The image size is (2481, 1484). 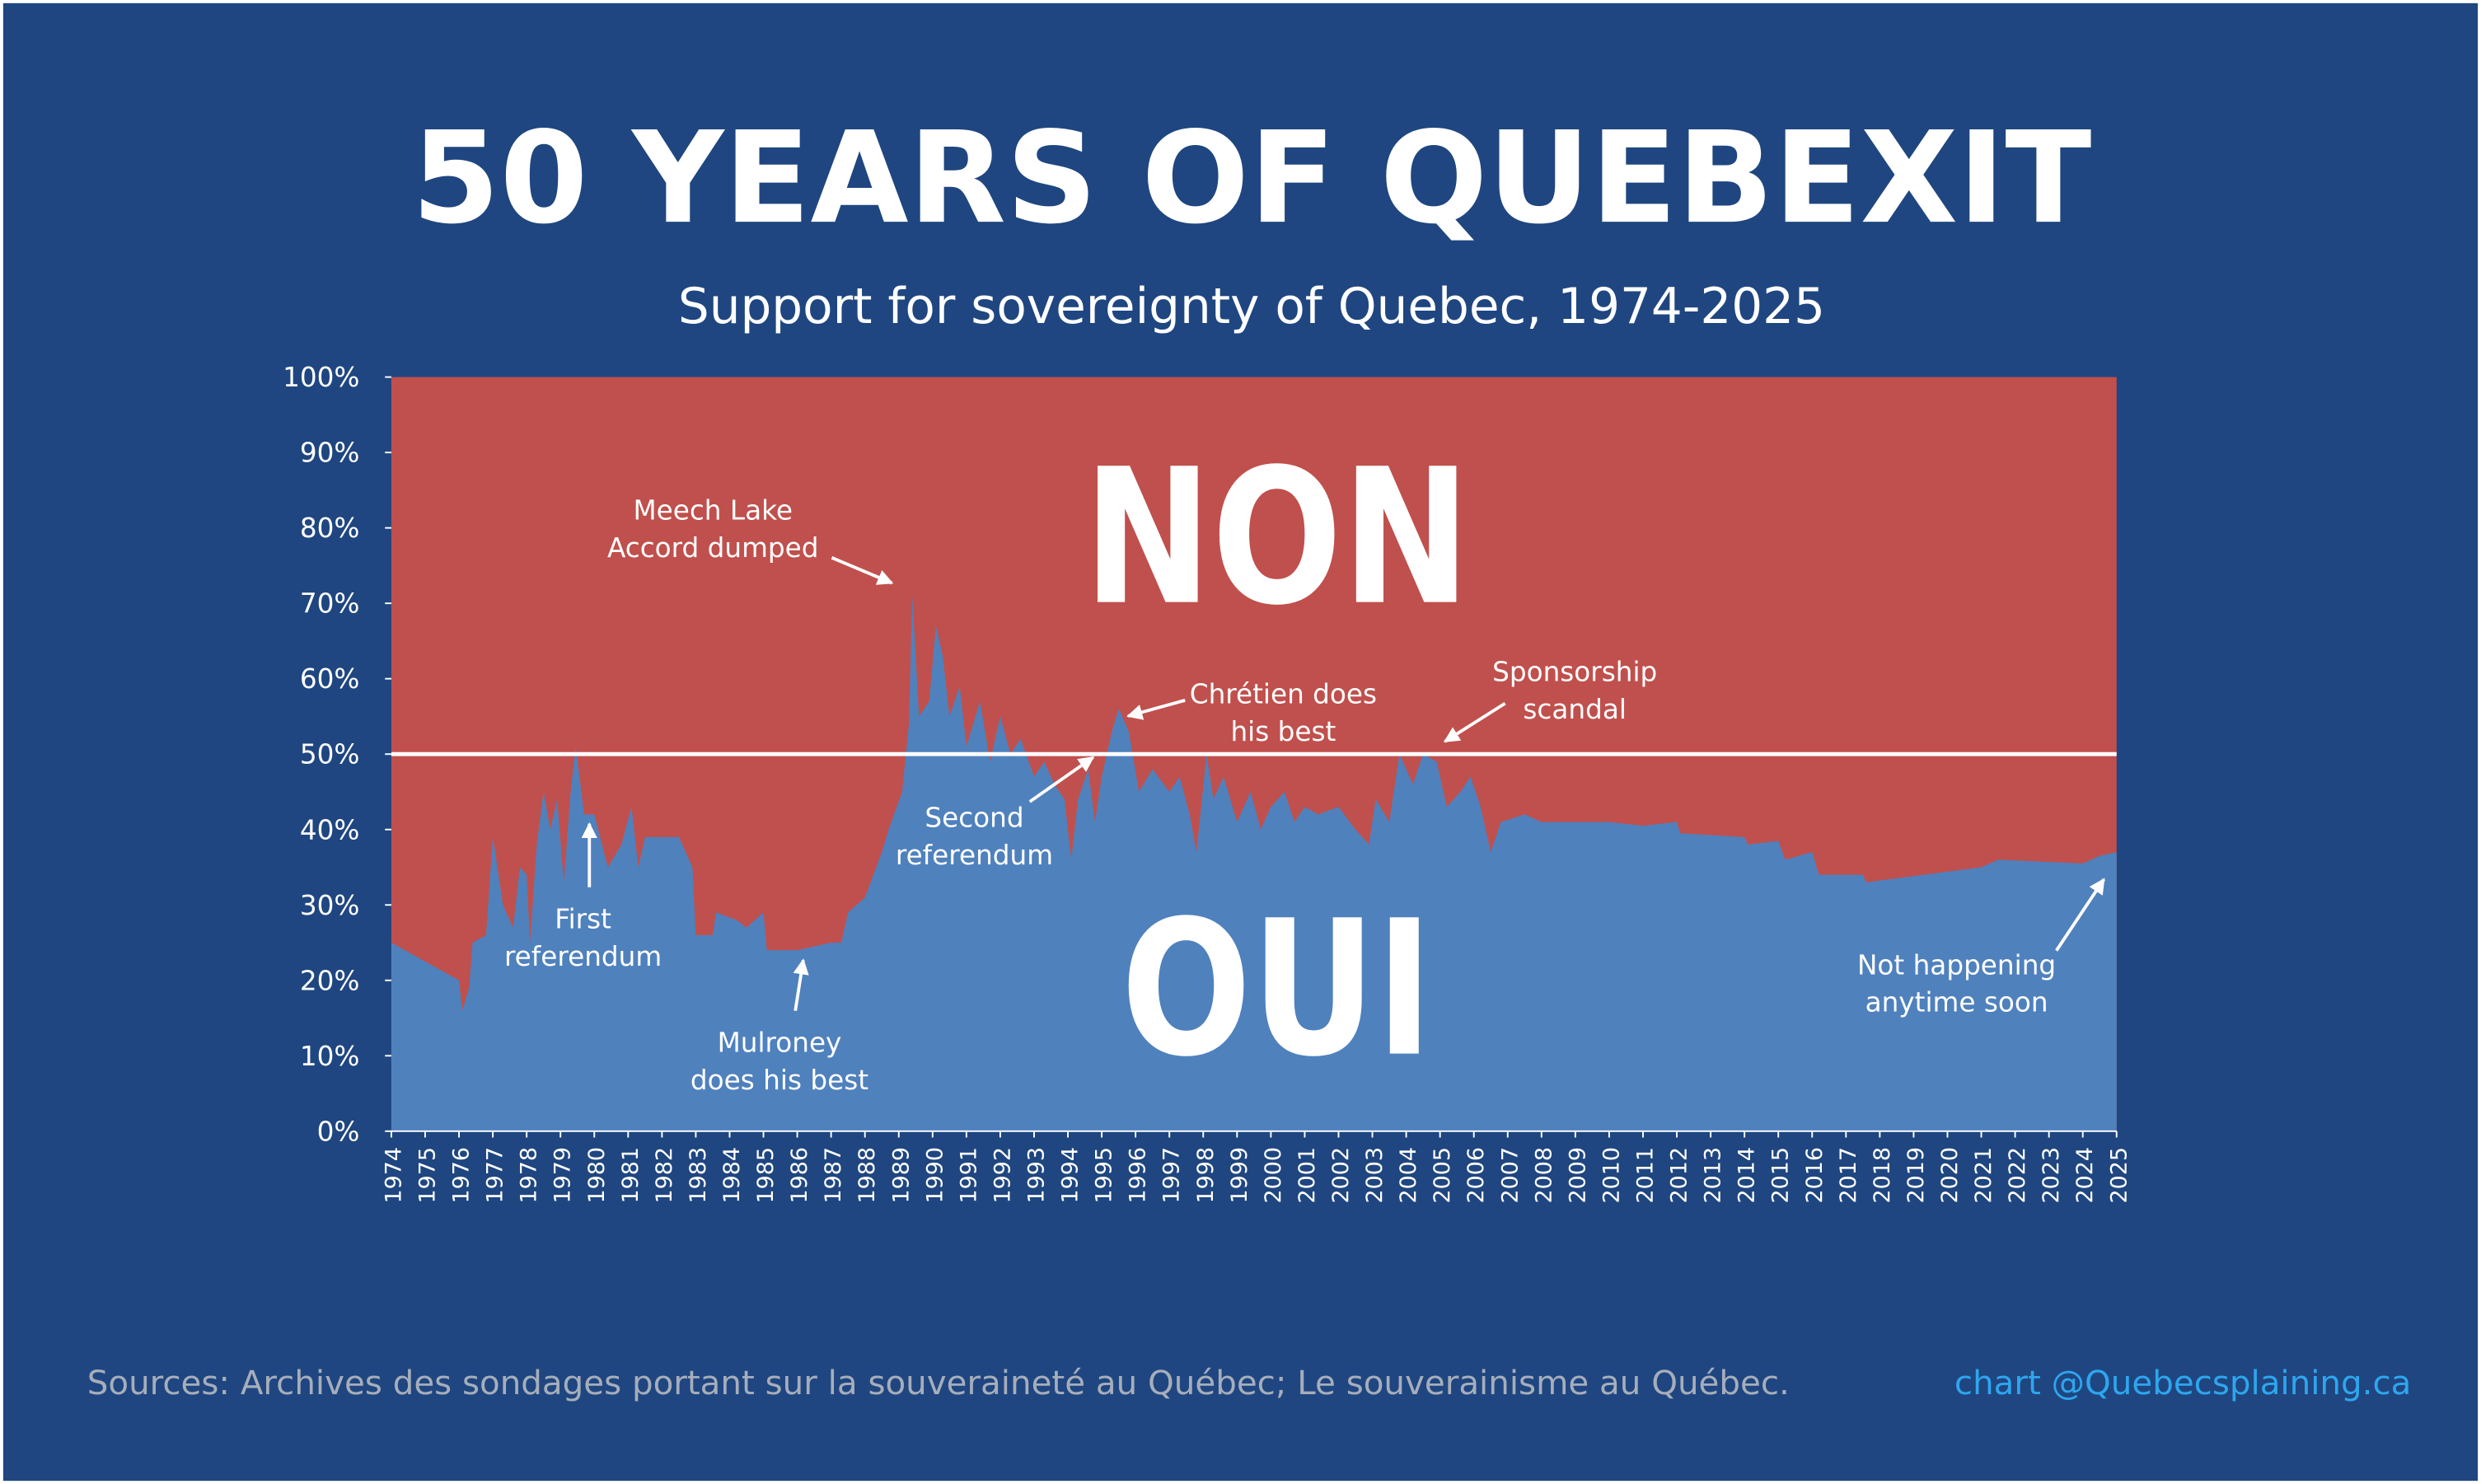 I want to click on x-tick-label: 1983, so click(x=699, y=1175).